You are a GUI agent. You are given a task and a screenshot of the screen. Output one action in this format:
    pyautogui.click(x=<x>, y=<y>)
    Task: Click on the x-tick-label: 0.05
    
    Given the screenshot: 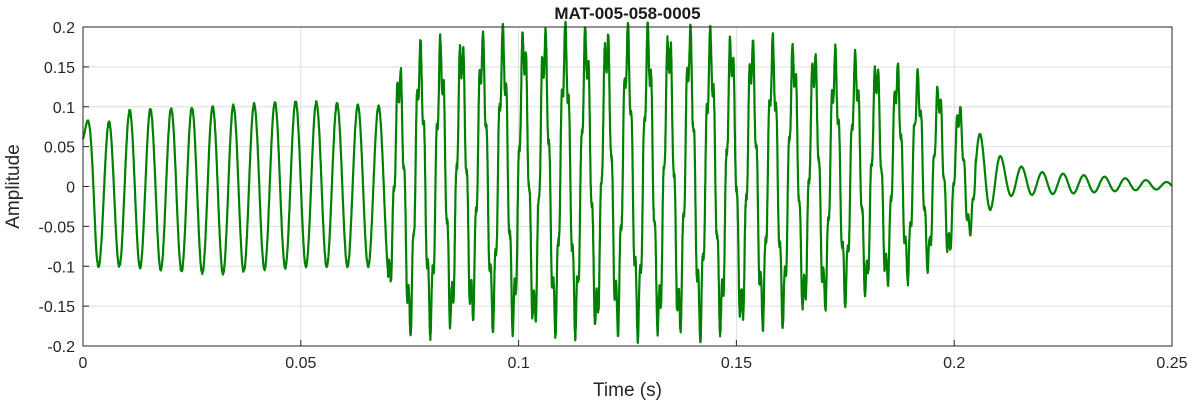 What is the action you would take?
    pyautogui.click(x=300, y=363)
    